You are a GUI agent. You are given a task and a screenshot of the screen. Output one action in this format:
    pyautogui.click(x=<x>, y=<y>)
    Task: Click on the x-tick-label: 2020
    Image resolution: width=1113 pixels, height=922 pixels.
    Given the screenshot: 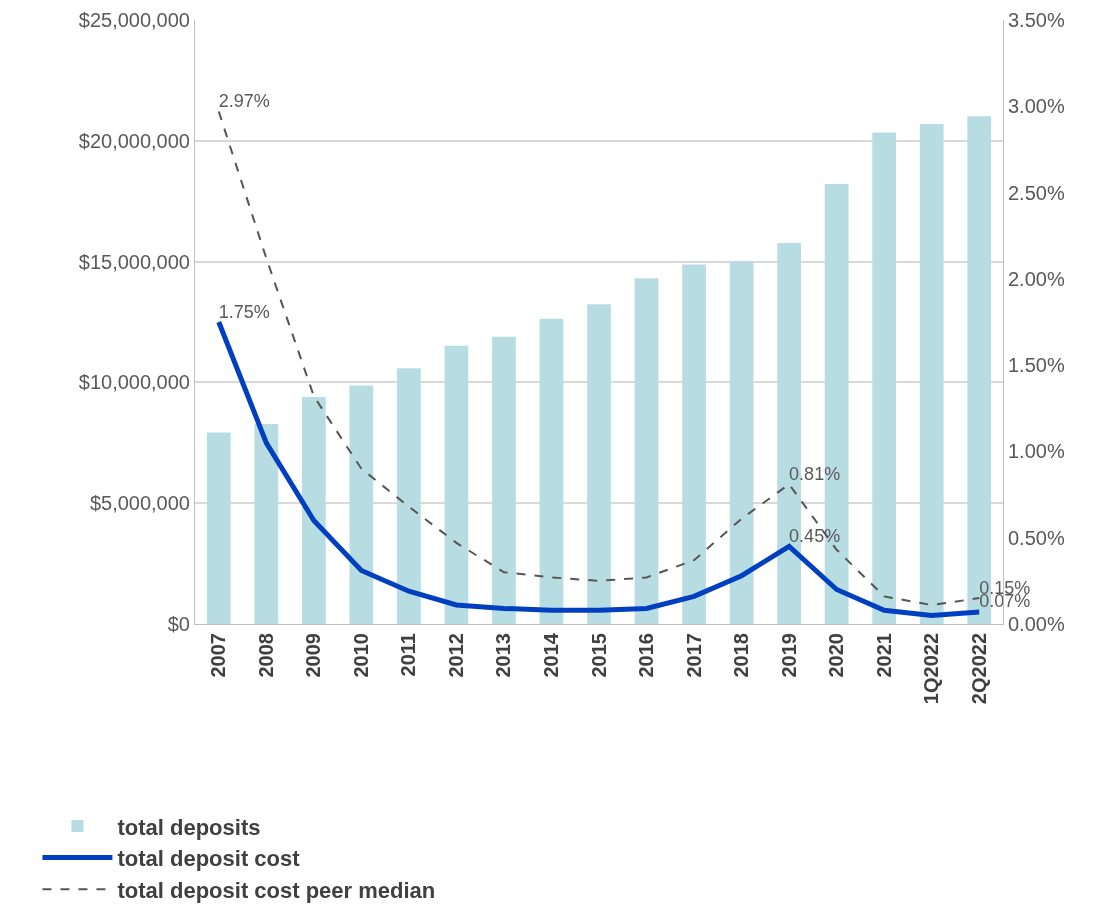 What is the action you would take?
    pyautogui.click(x=836, y=655)
    